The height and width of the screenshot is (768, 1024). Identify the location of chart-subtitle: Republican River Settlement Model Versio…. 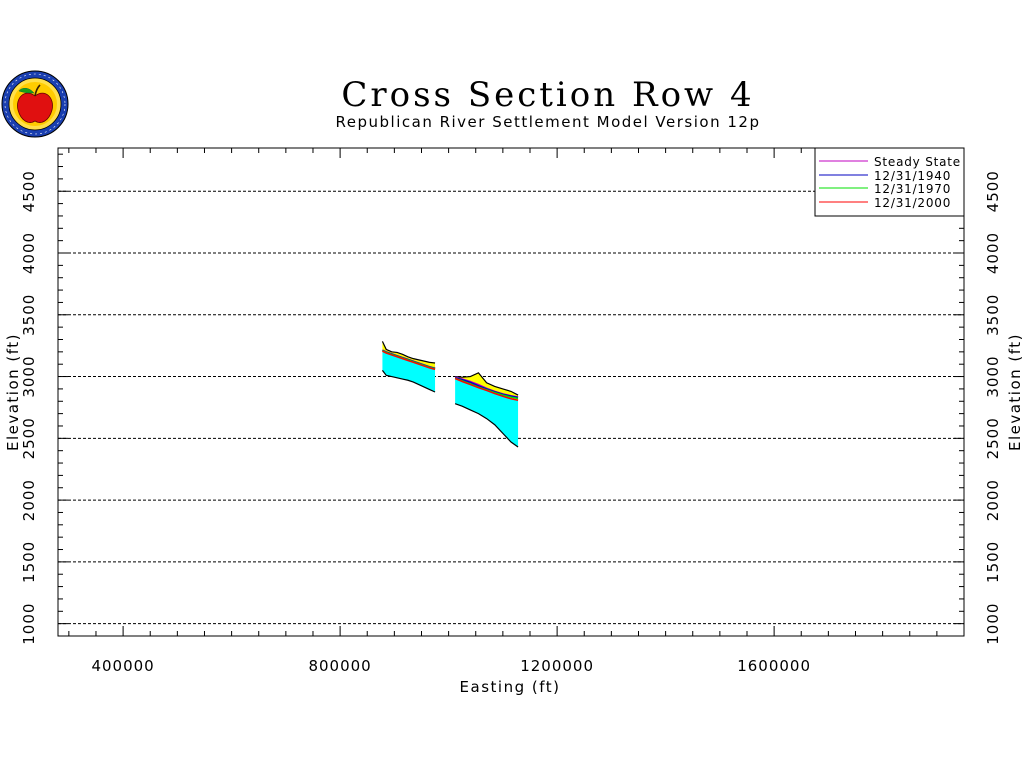
(548, 122).